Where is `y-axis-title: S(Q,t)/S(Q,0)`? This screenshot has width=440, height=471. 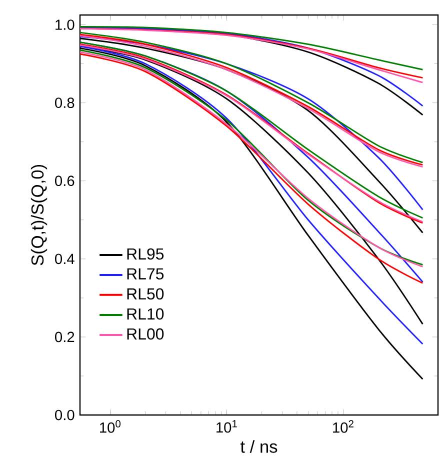
y-axis-title: S(Q,t)/S(Q,0) is located at coordinates (39, 215).